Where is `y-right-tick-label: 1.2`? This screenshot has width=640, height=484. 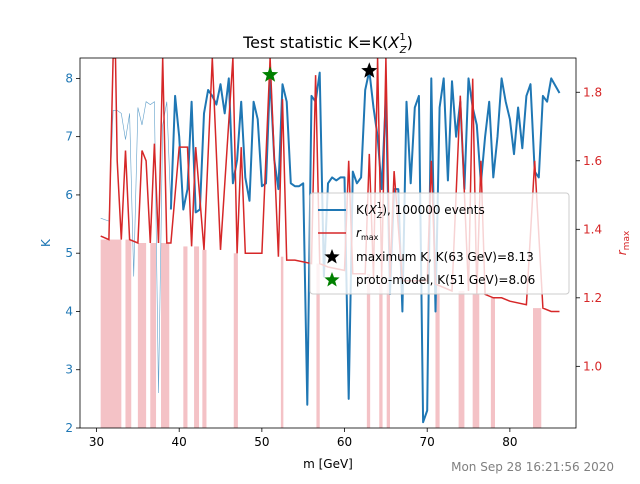 y-right-tick-label: 1.2 is located at coordinates (592, 298).